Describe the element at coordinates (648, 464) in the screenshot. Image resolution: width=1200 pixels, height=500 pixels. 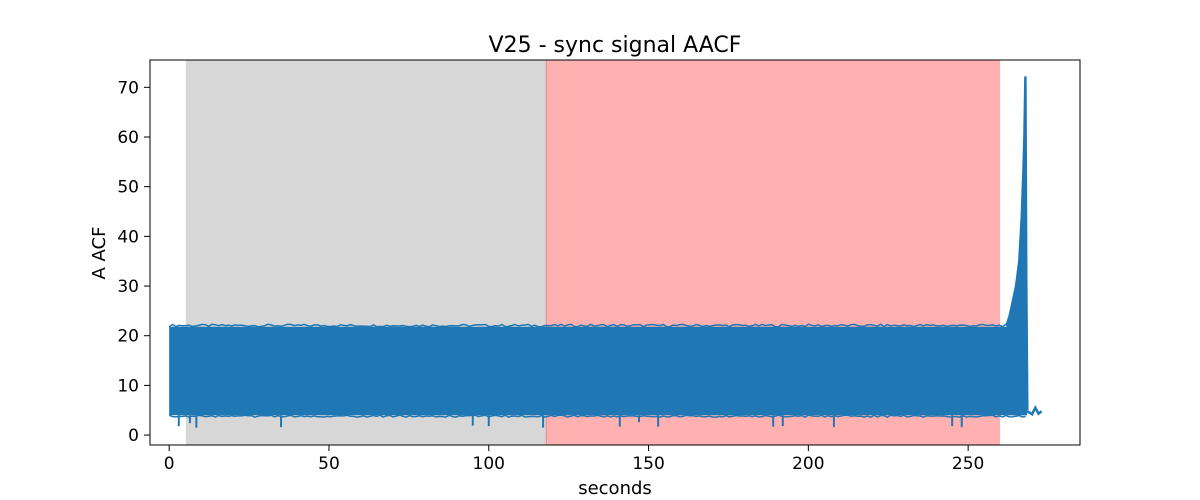
I see `x-tick-label-3: 150` at that location.